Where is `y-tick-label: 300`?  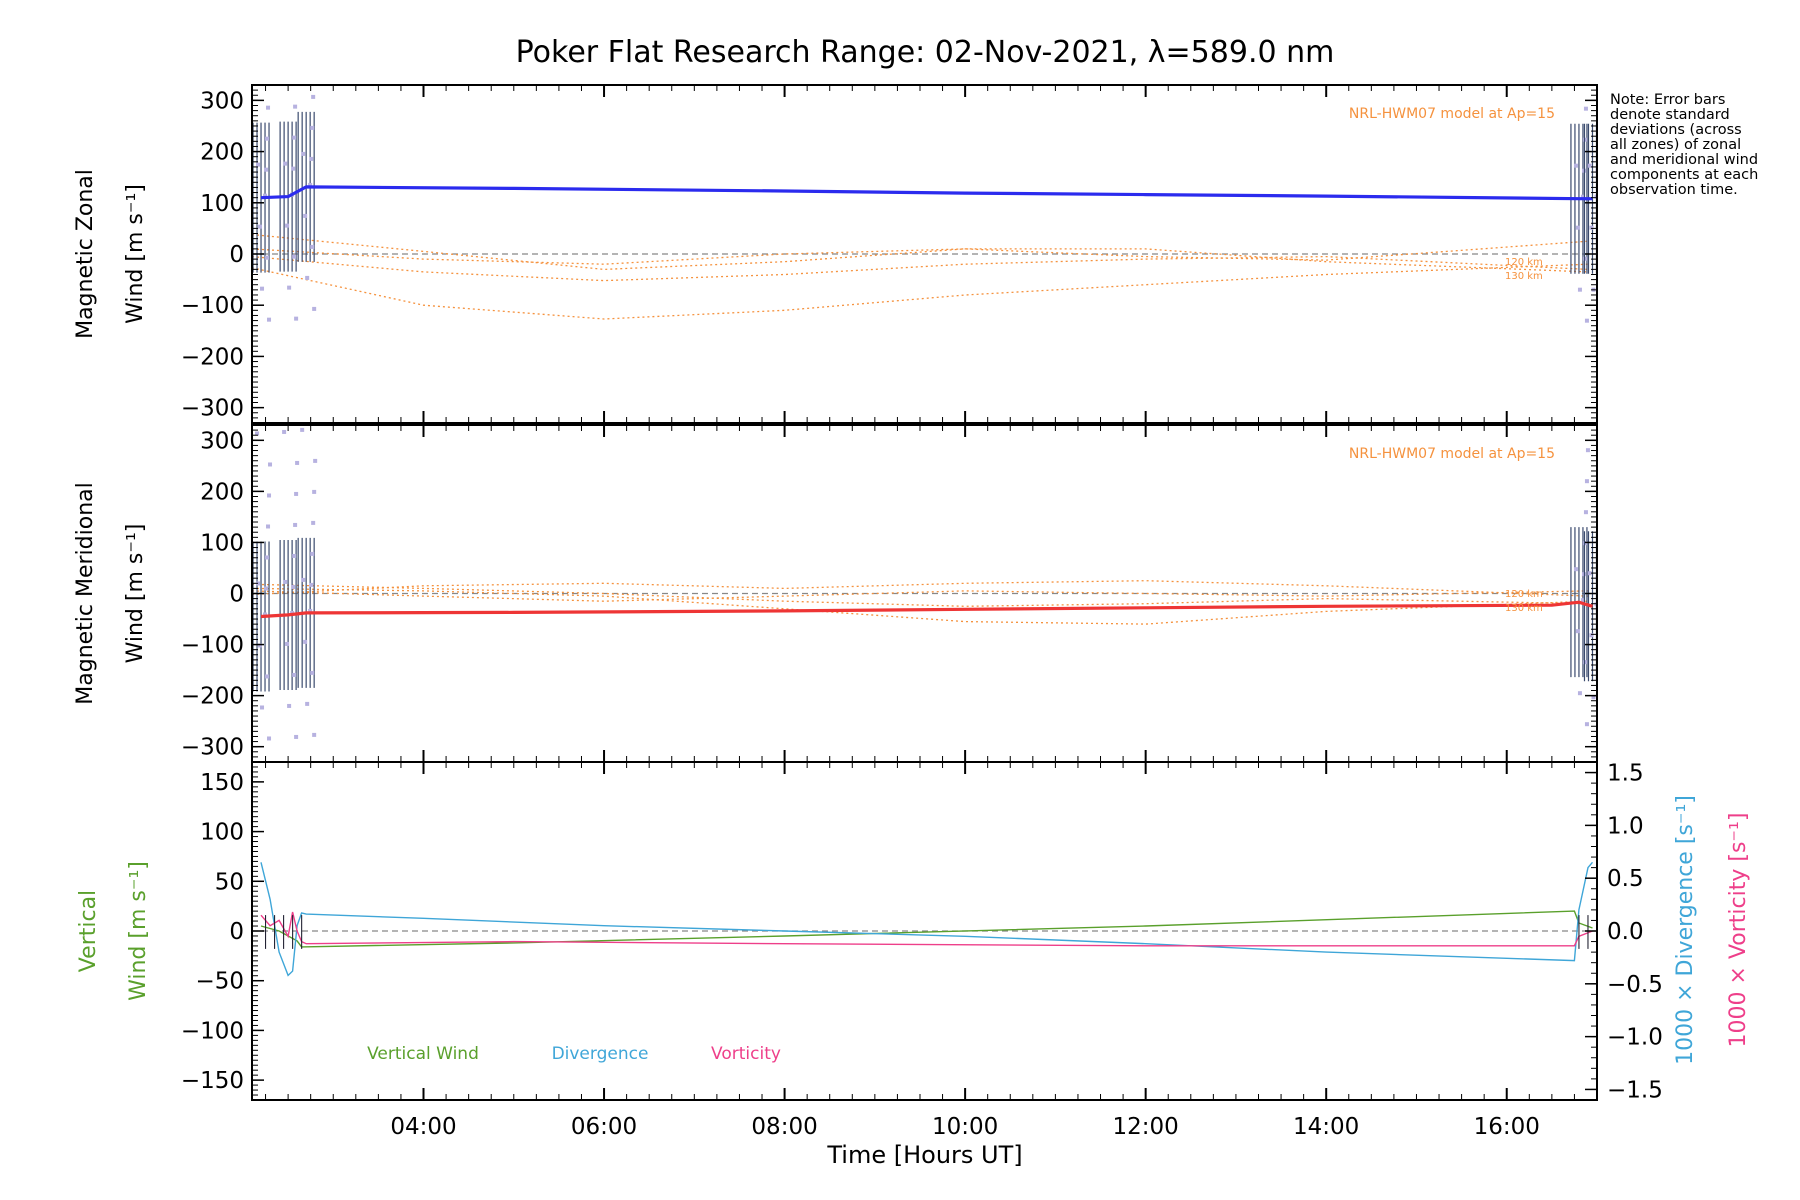 y-tick-label: 300 is located at coordinates (222, 101).